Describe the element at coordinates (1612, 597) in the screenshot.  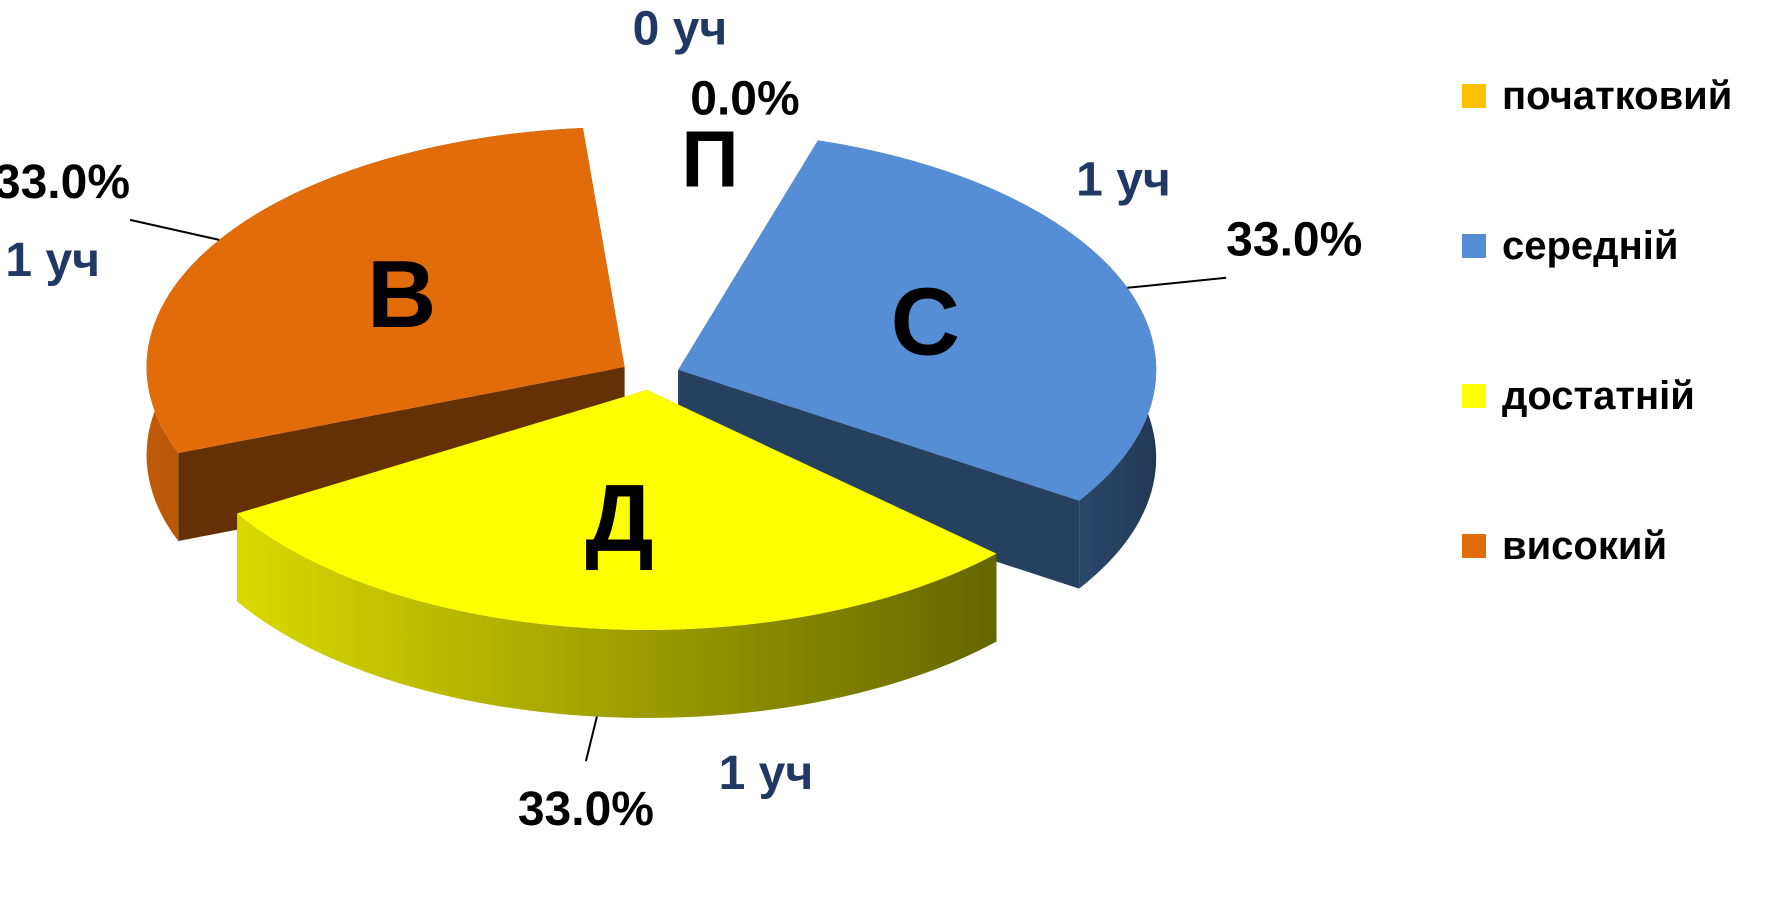
I see `legend-item-vysokyi: високий` at that location.